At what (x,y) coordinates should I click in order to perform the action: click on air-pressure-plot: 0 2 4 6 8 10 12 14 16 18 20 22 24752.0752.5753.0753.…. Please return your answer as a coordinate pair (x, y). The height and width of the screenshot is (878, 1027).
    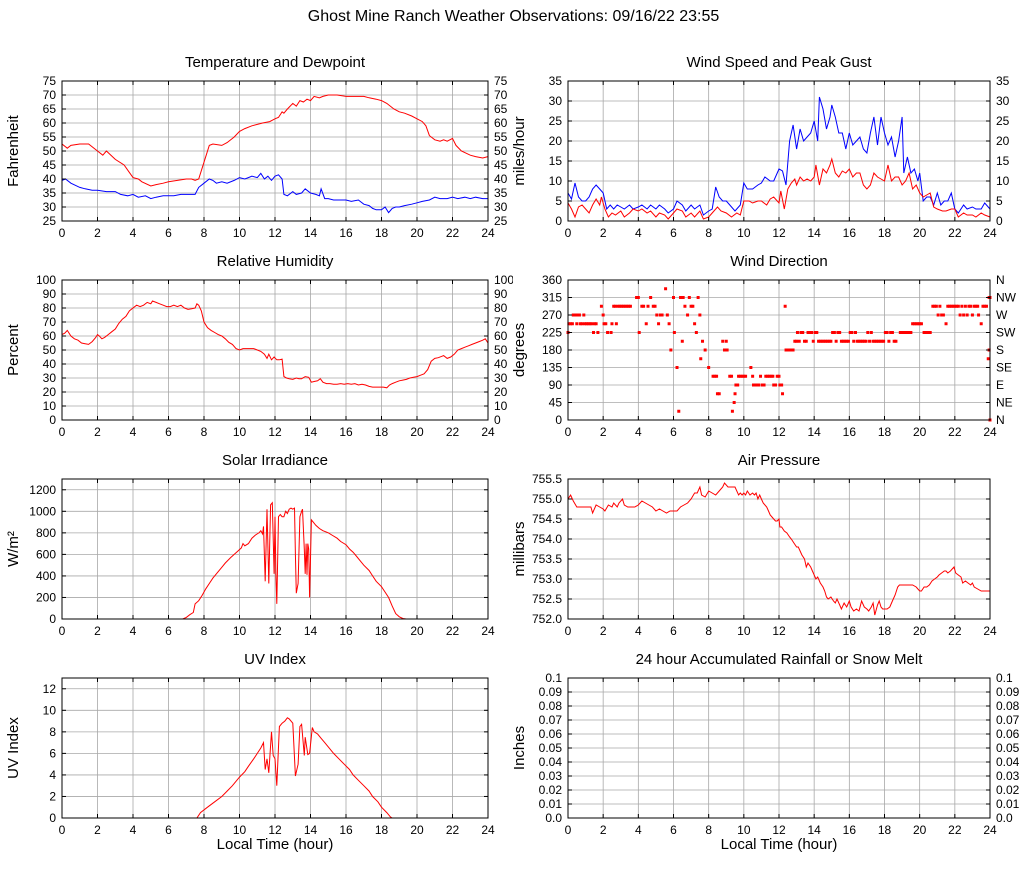
    Looking at the image, I should click on (755, 554).